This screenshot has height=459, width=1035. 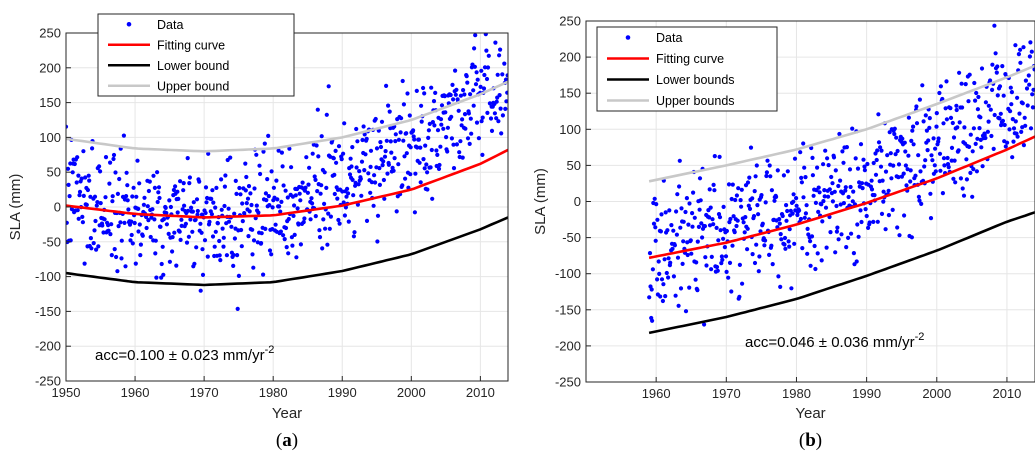 I want to click on y-tick-label: 250, so click(x=570, y=21).